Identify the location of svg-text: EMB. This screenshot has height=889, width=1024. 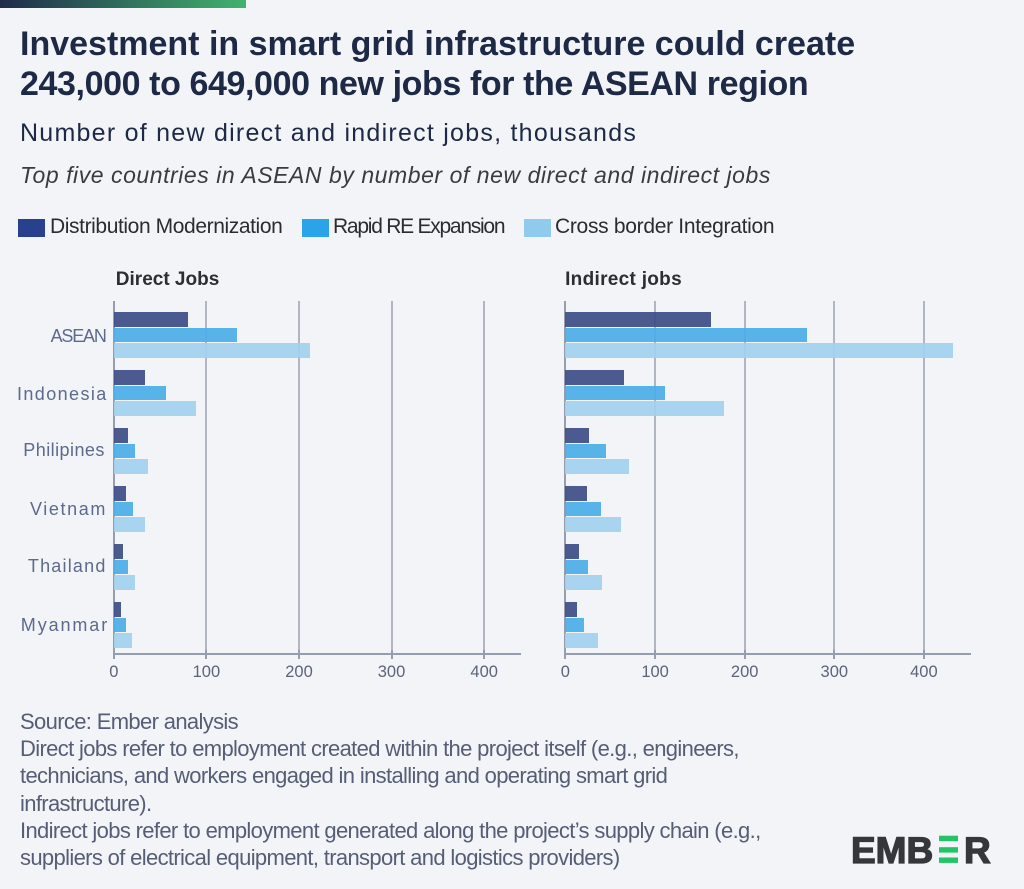
(892, 847).